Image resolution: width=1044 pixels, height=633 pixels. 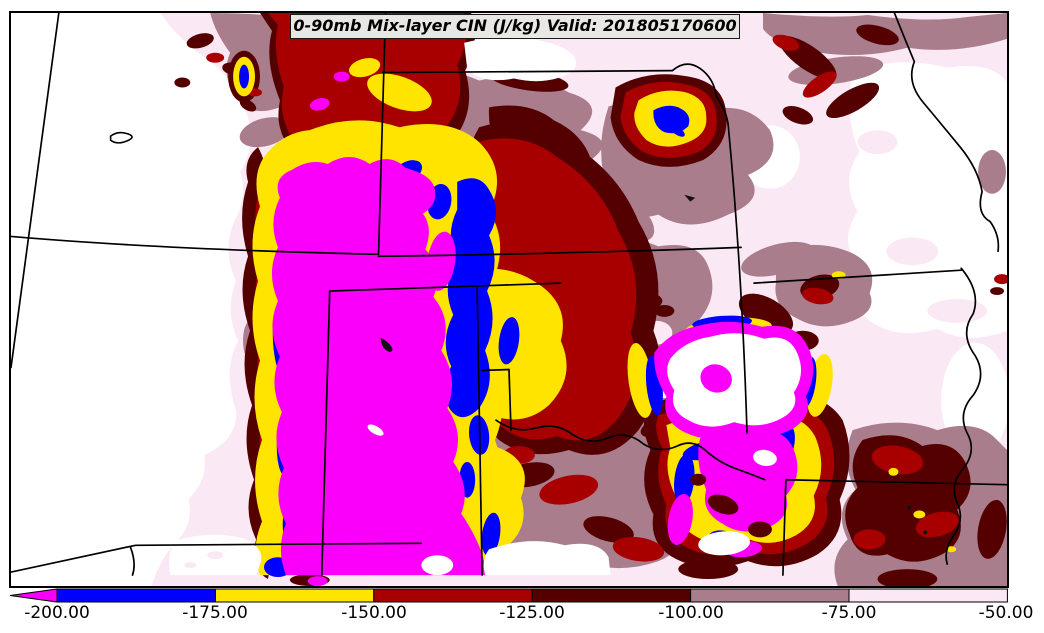 What do you see at coordinates (382, 134) in the screenshot?
I see `border-104w` at bounding box center [382, 134].